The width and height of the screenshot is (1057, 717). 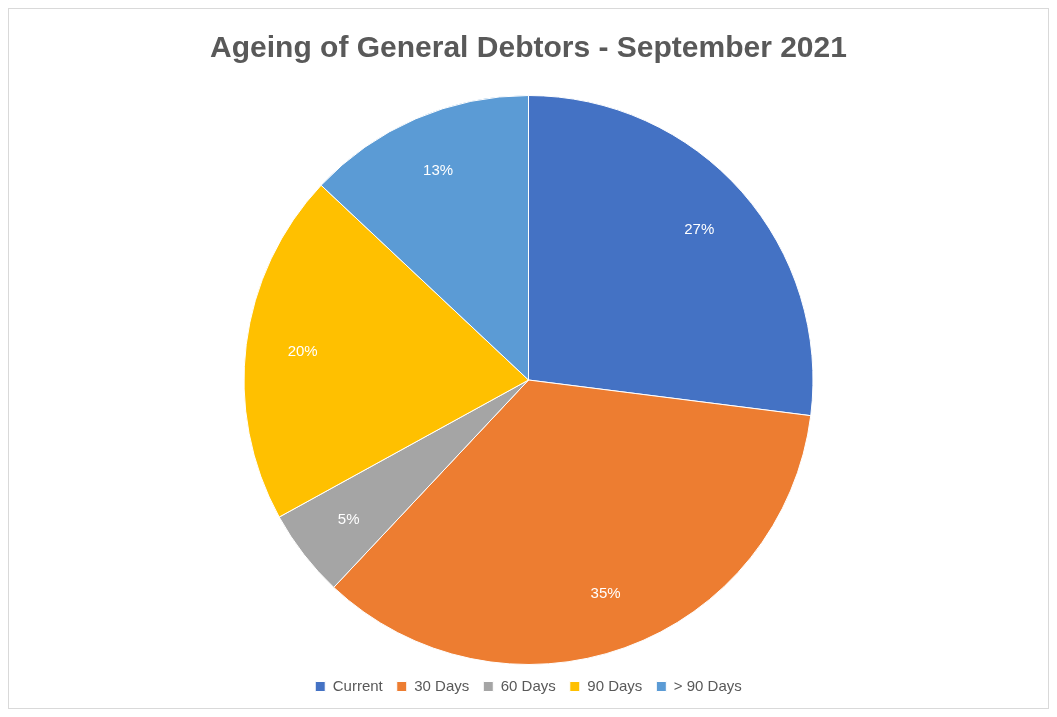 What do you see at coordinates (699, 228) in the screenshot?
I see `data-label: 27%` at bounding box center [699, 228].